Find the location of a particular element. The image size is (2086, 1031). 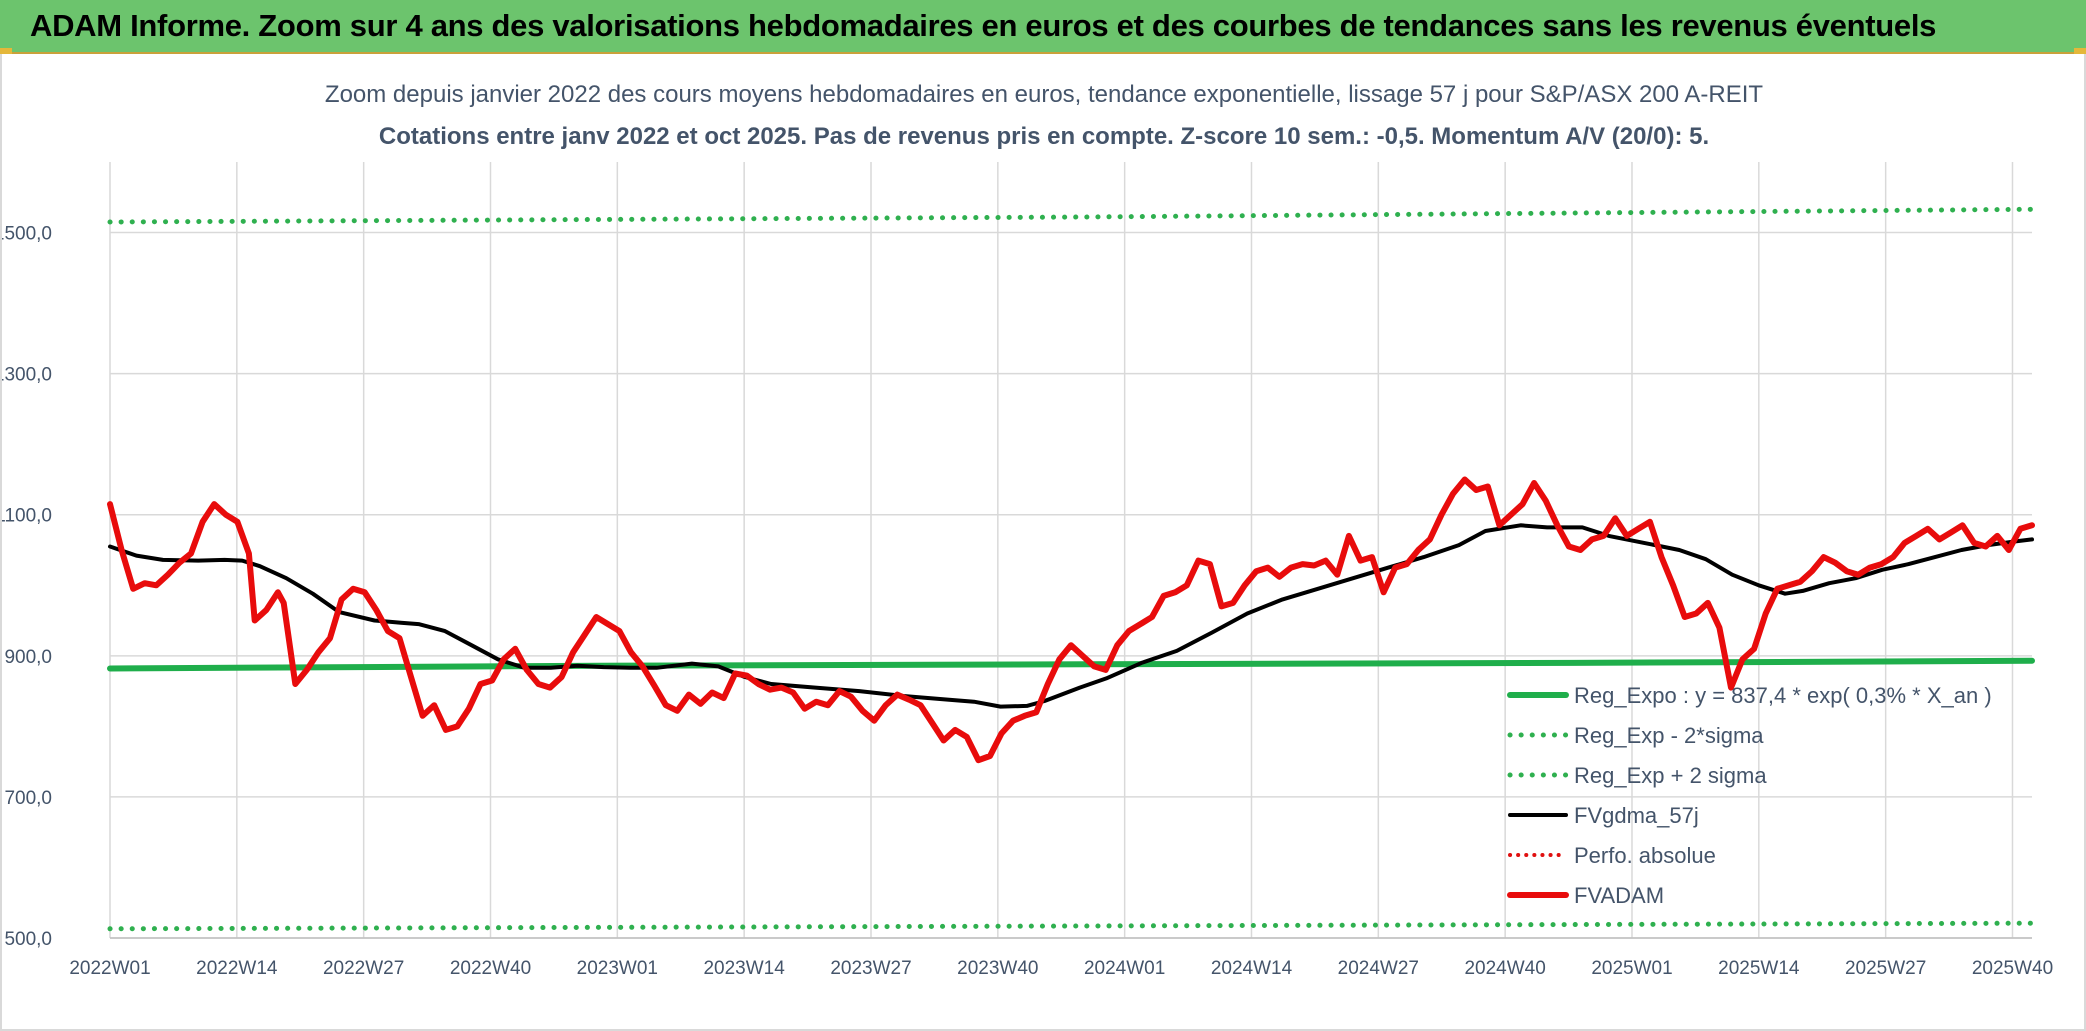

series-line-reg-plus is located at coordinates (1071, 215).